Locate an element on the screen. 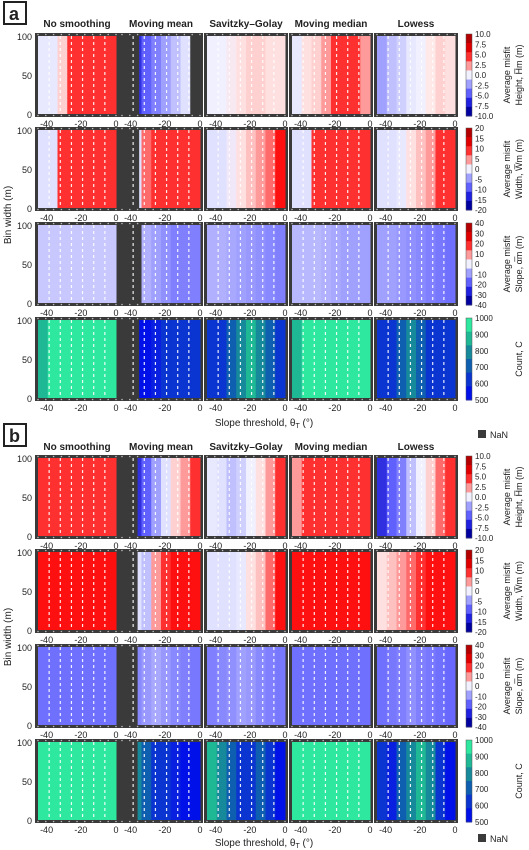 This screenshot has height=850, width=529. method-header: Lowess is located at coordinates (416, 24).